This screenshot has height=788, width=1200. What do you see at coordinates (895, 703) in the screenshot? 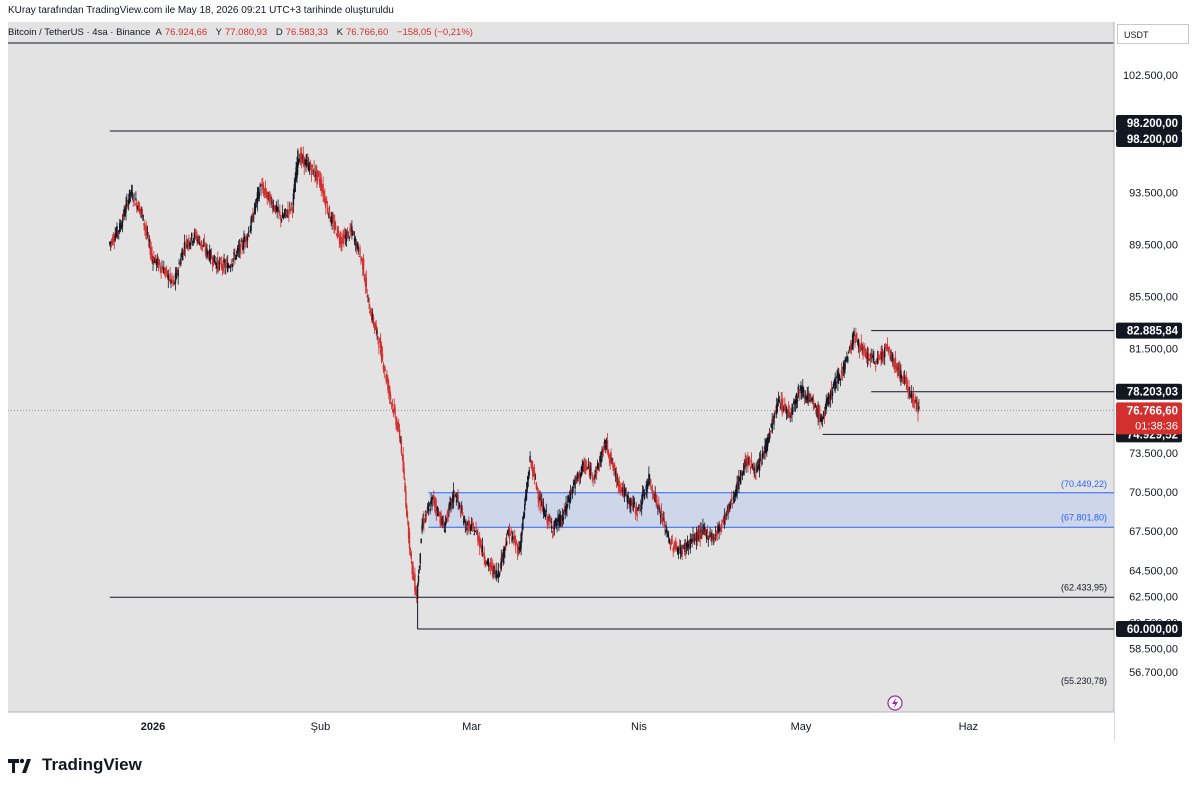
I see `bolt-glyph` at bounding box center [895, 703].